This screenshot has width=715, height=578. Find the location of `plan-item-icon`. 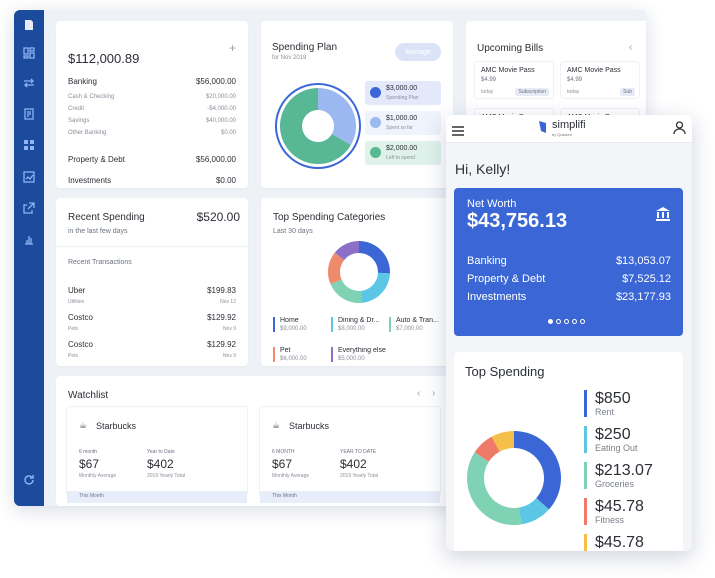

plan-item-icon is located at coordinates (375, 122).